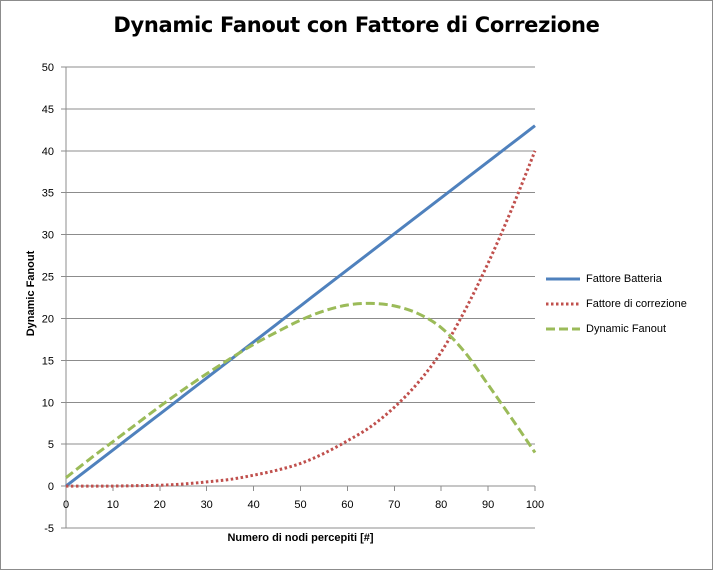 The width and height of the screenshot is (713, 570). What do you see at coordinates (636, 303) in the screenshot?
I see `legend-label: Fattore di correzione` at bounding box center [636, 303].